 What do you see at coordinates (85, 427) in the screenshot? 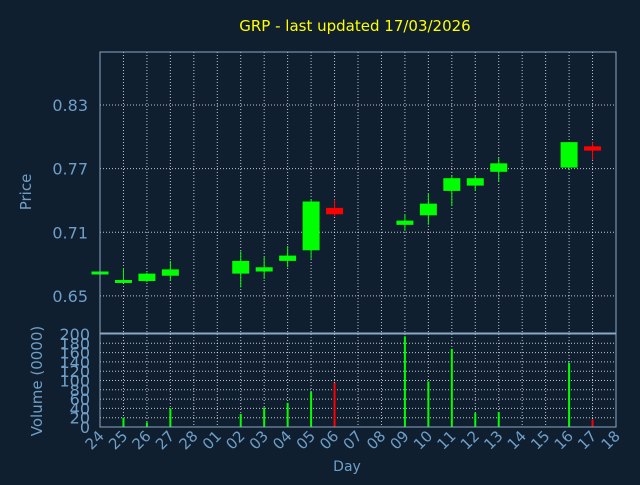
I see `volume-tick-label: 0` at bounding box center [85, 427].